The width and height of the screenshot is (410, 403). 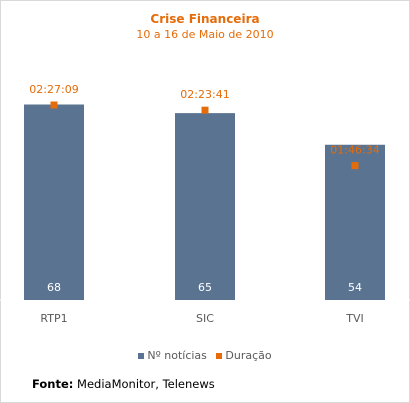 What do you see at coordinates (355, 222) in the screenshot?
I see `bar-tvi` at bounding box center [355, 222].